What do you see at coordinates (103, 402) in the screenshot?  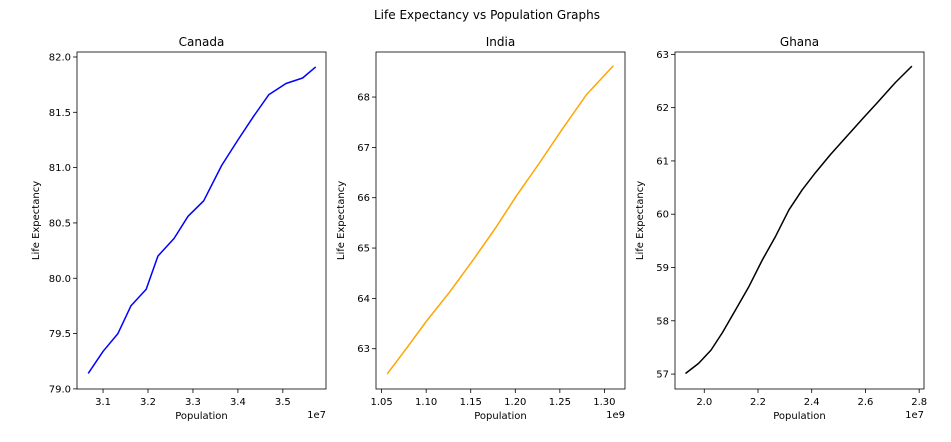 I see `x-tick-label: 3.1` at bounding box center [103, 402].